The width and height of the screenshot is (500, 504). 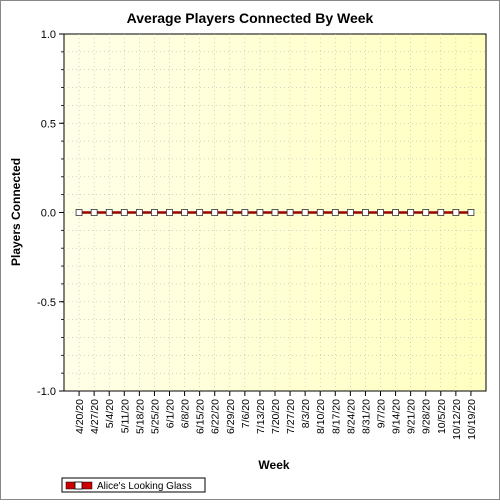 I want to click on legend-label: Alice's Looking Glass, so click(x=144, y=486).